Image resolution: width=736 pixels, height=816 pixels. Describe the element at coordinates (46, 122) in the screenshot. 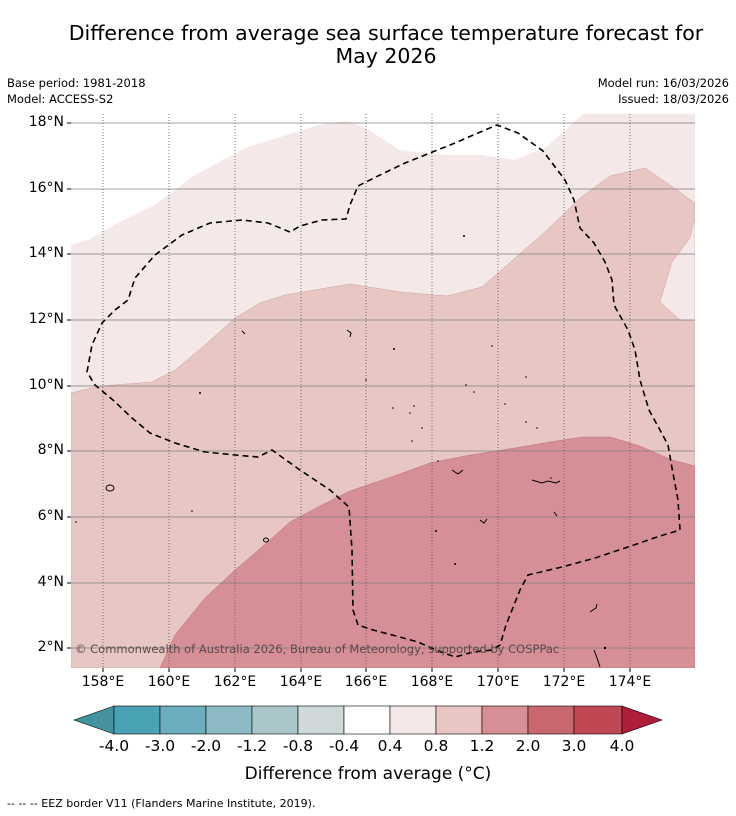

I see `lat-label: 18°N` at that location.